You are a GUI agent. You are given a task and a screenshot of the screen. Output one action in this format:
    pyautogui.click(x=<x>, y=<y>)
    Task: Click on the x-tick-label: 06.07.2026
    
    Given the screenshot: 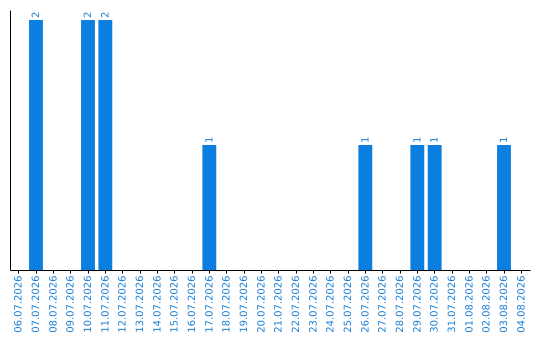 What is the action you would take?
    pyautogui.click(x=19, y=304)
    